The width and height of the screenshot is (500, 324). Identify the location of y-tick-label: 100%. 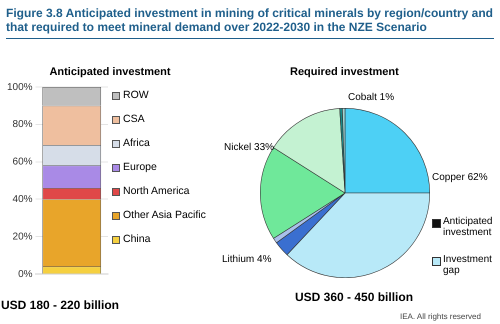
(20, 87).